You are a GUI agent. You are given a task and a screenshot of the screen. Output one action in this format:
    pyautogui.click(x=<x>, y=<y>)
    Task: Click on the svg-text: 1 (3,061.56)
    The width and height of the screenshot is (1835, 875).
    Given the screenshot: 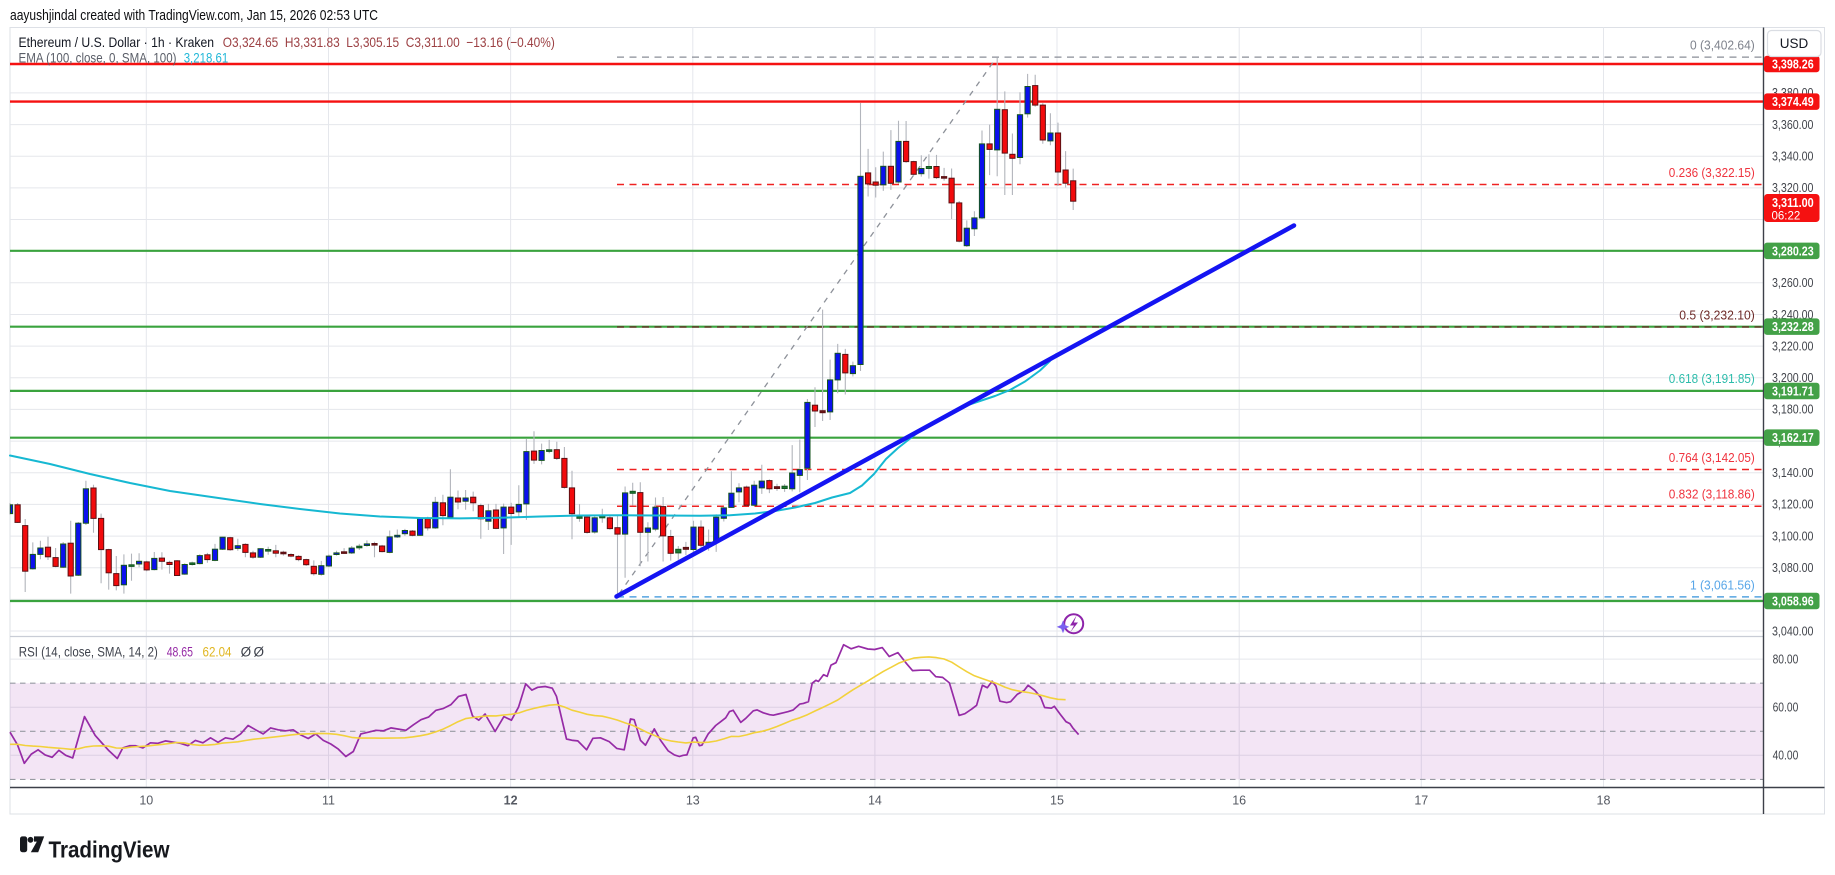 What is the action you would take?
    pyautogui.click(x=1722, y=584)
    